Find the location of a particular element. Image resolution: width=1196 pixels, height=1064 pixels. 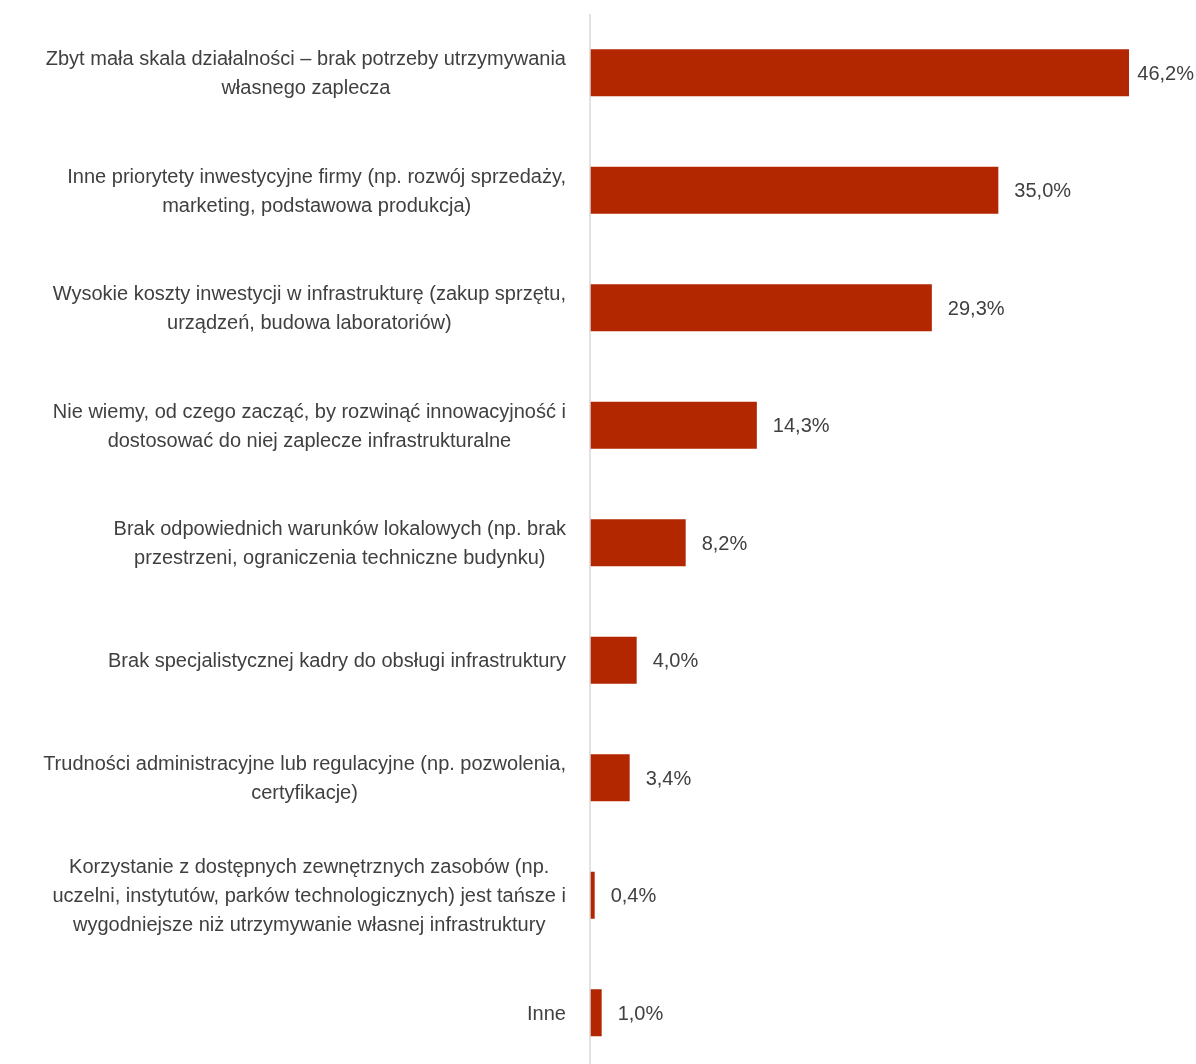

data-label: 0,4% is located at coordinates (633, 895).